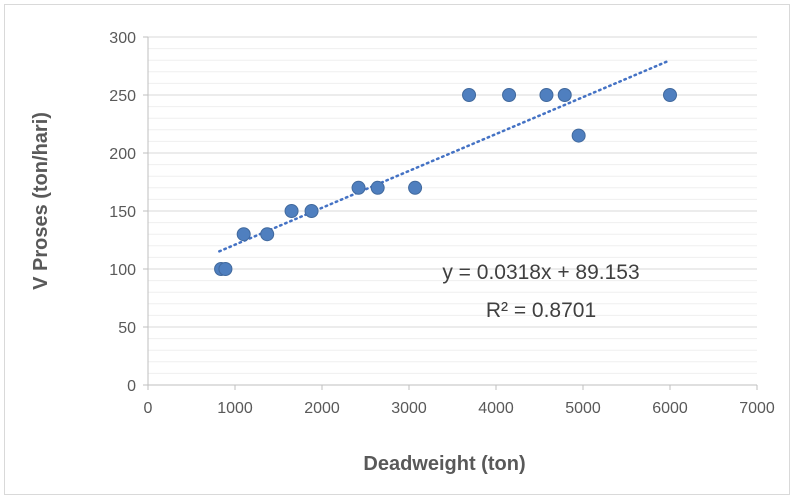  What do you see at coordinates (122, 38) in the screenshot?
I see `y-tick-label: 300` at bounding box center [122, 38].